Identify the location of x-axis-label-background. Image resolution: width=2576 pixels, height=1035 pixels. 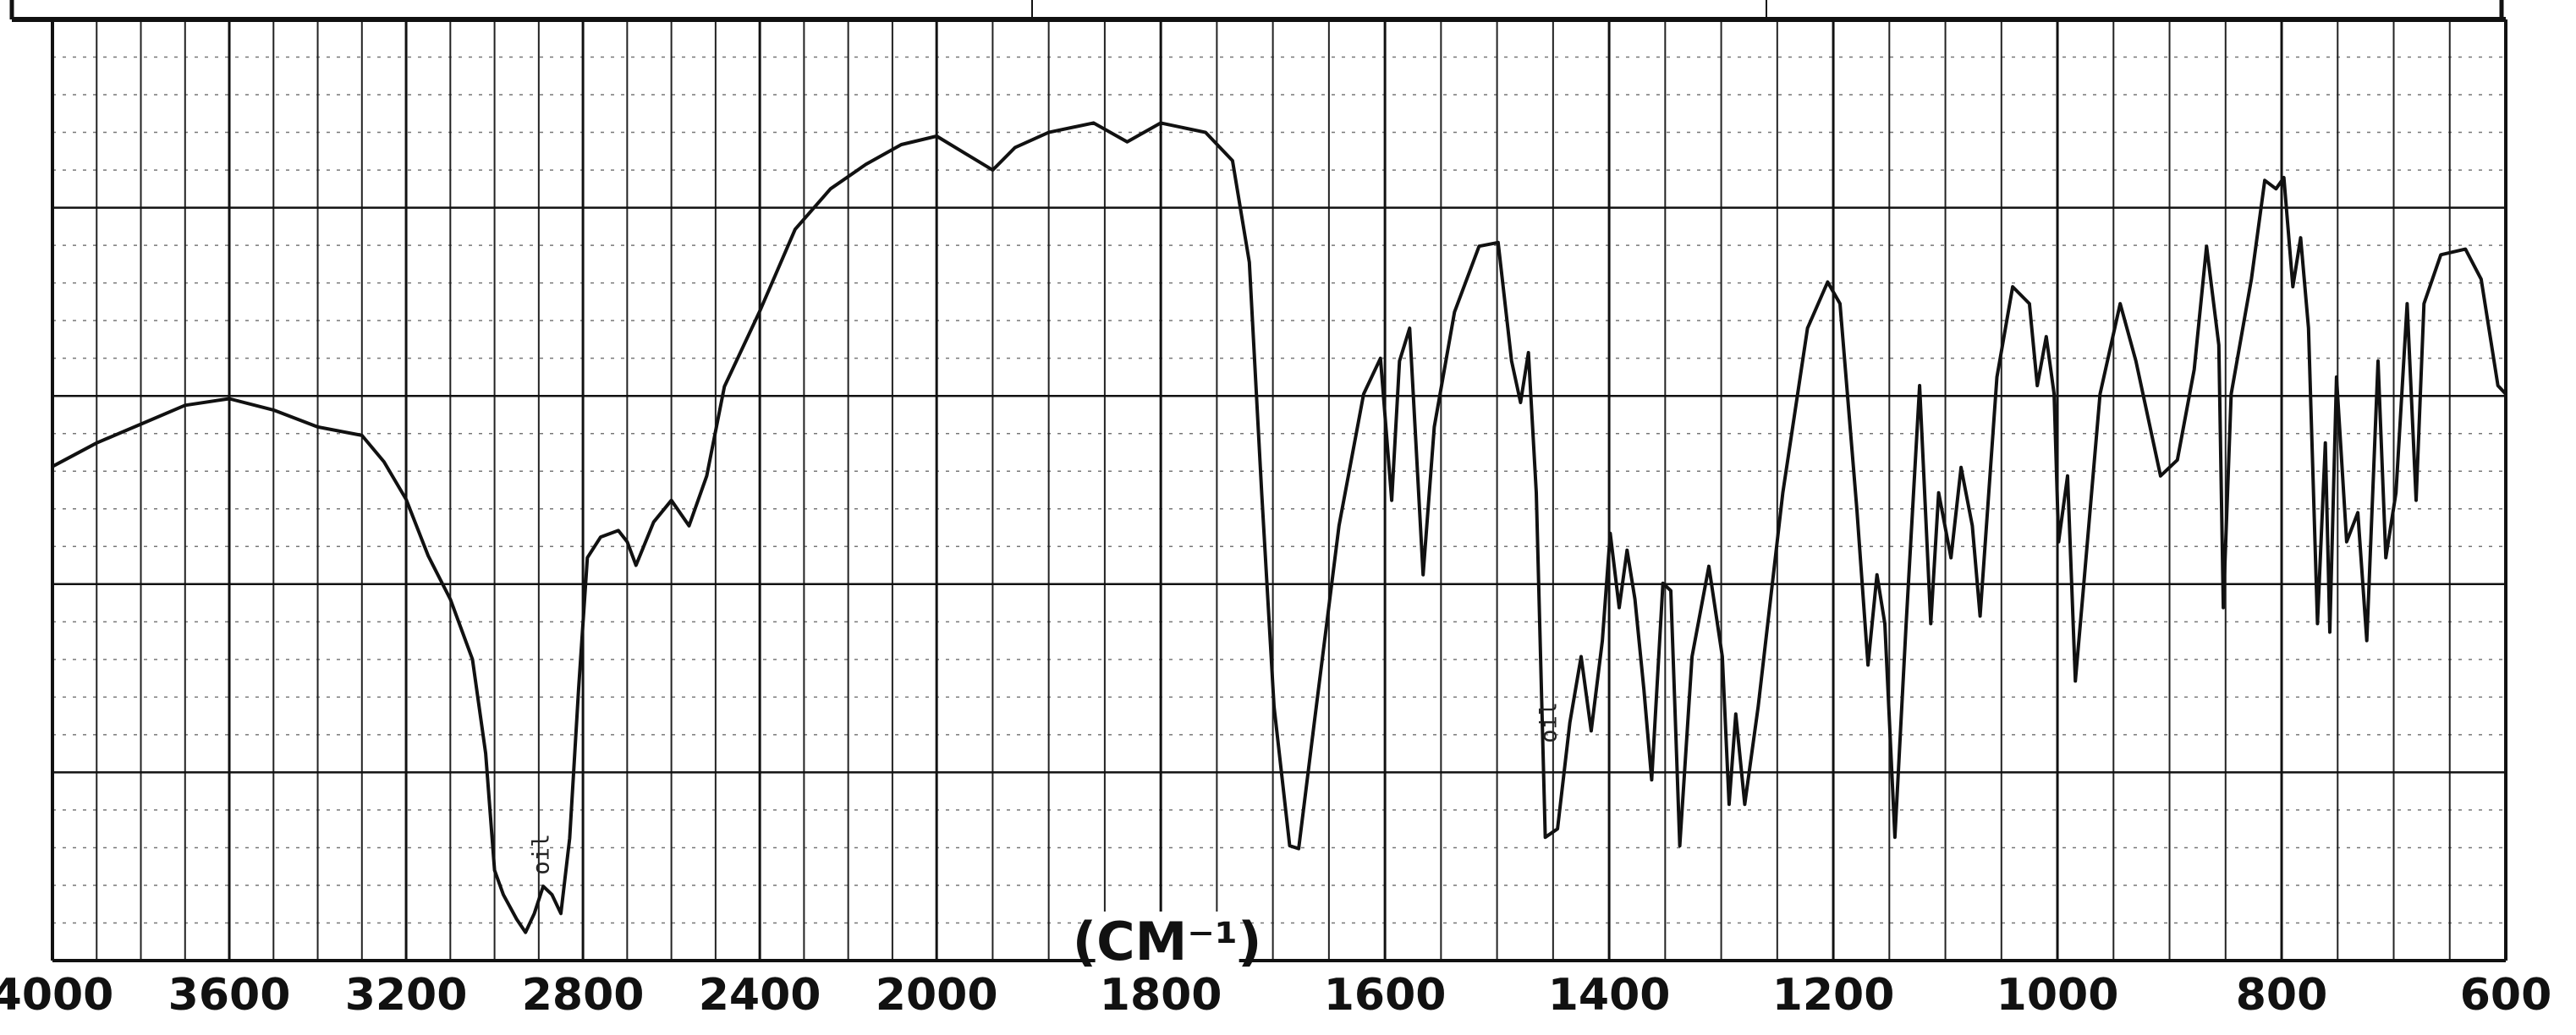
(1167, 937).